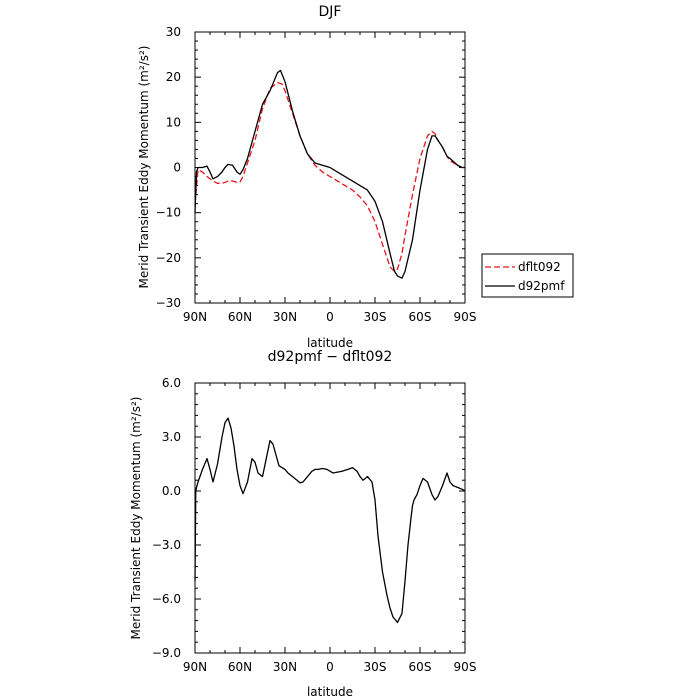 This screenshot has width=700, height=700. I want to click on y-tick-label: −30, so click(168, 303).